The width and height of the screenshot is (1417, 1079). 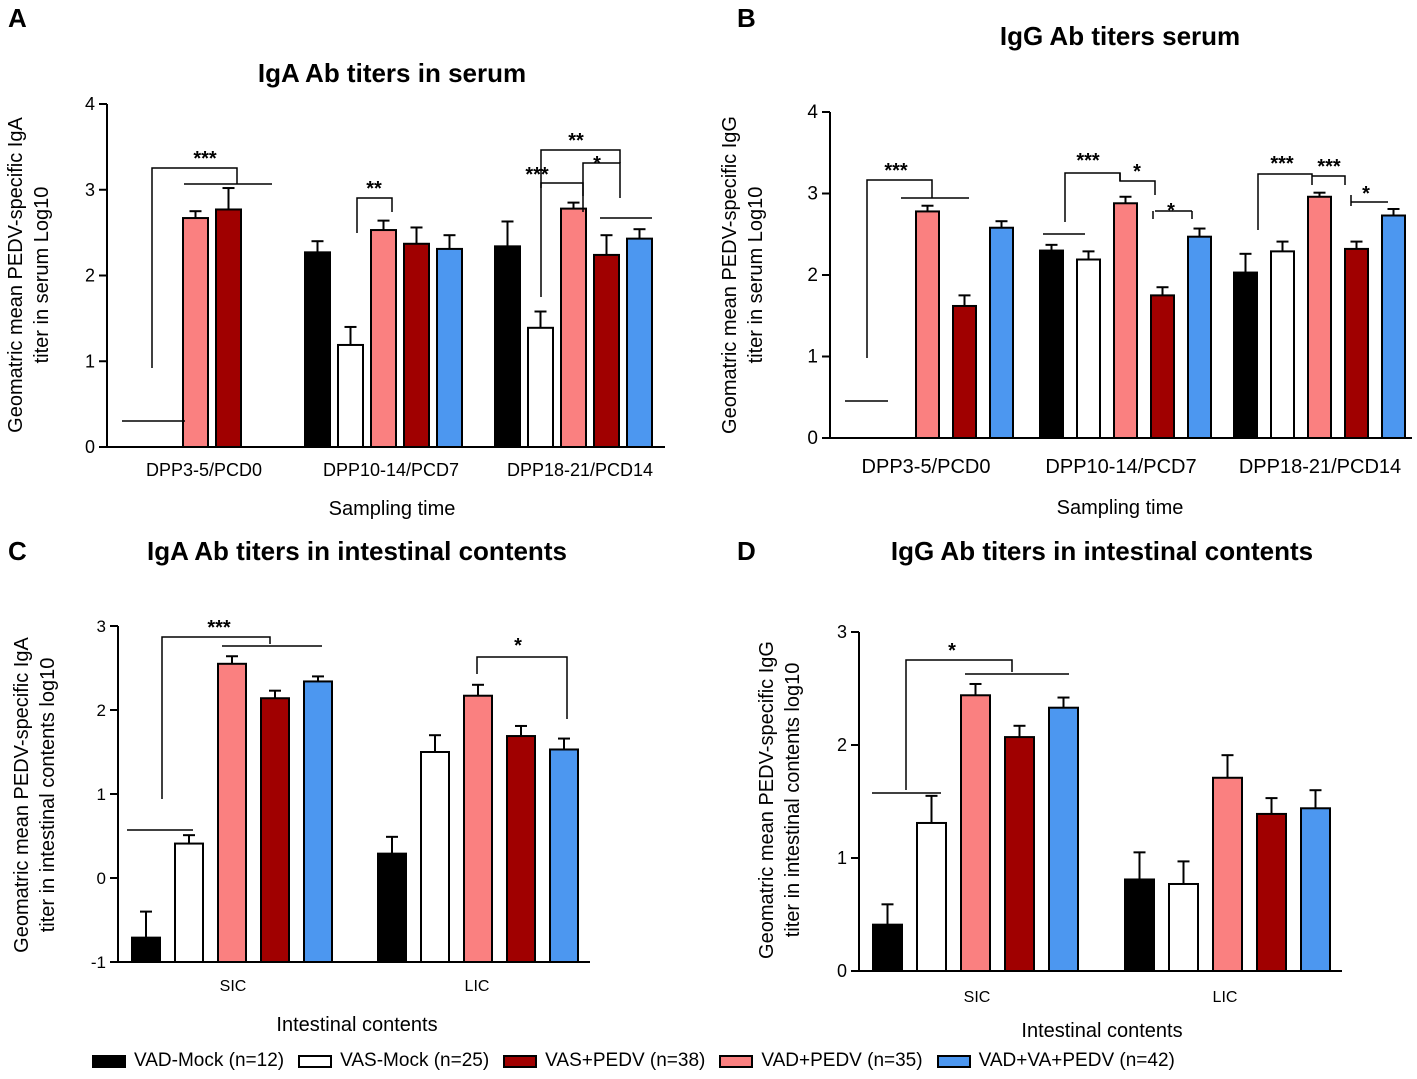 What do you see at coordinates (842, 858) in the screenshot?
I see `y-tick-label-d: 1` at bounding box center [842, 858].